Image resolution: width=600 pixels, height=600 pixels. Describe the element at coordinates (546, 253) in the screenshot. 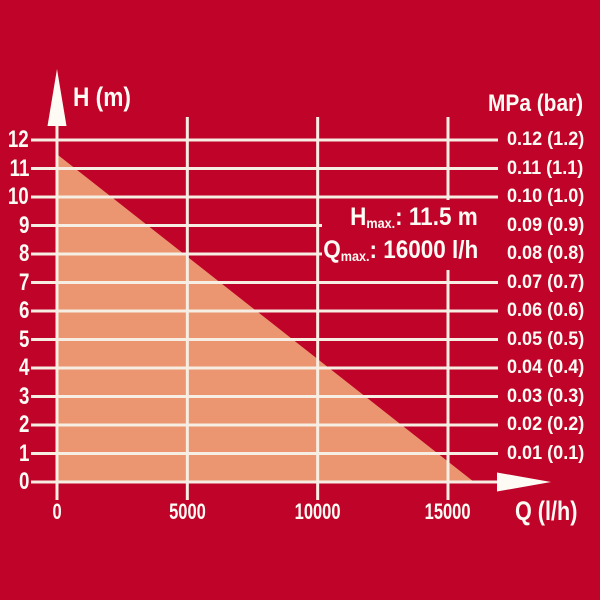

I see `mpa-bar-tick-label-8: 0.08 (0.8)` at that location.